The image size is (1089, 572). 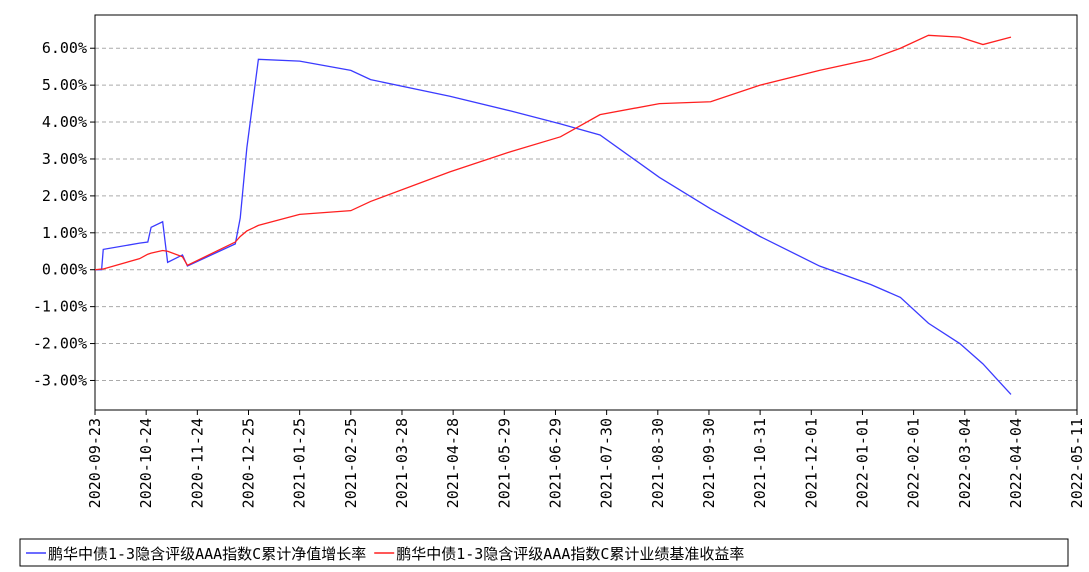 What do you see at coordinates (146, 463) in the screenshot?
I see `x-tick-label: 2020-10-24` at bounding box center [146, 463].